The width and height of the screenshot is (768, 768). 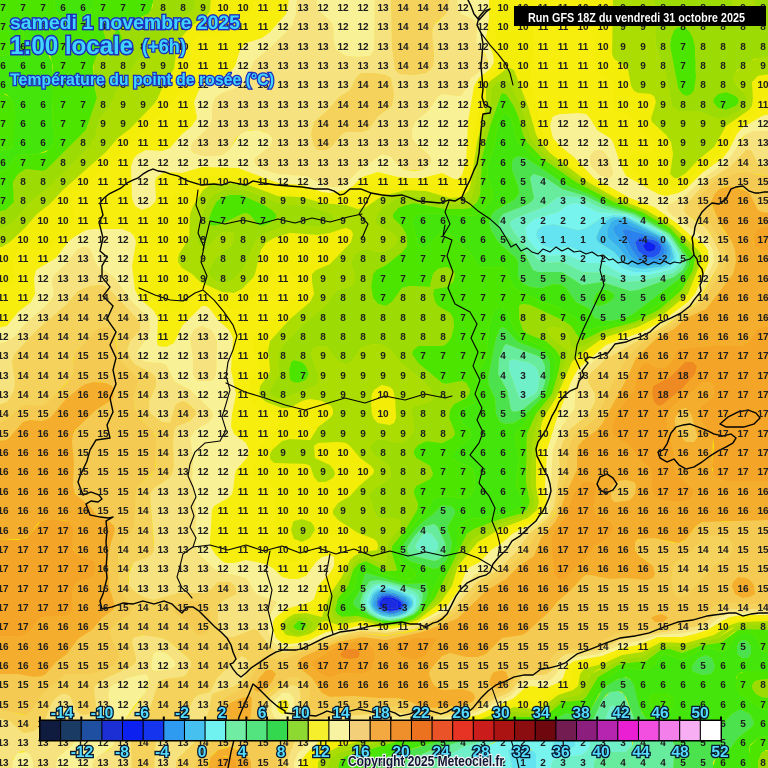 What do you see at coordinates (125, 23) in the screenshot?
I see `svg-text: samedi 1 novembre 2025` at bounding box center [125, 23].